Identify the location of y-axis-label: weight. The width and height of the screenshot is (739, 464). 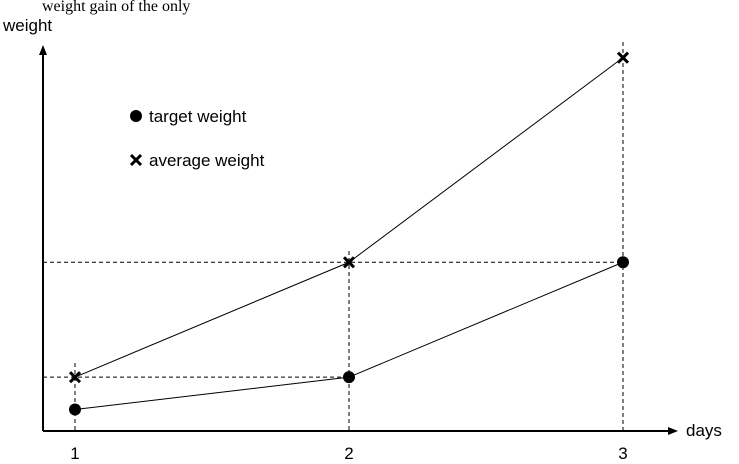
(27, 25).